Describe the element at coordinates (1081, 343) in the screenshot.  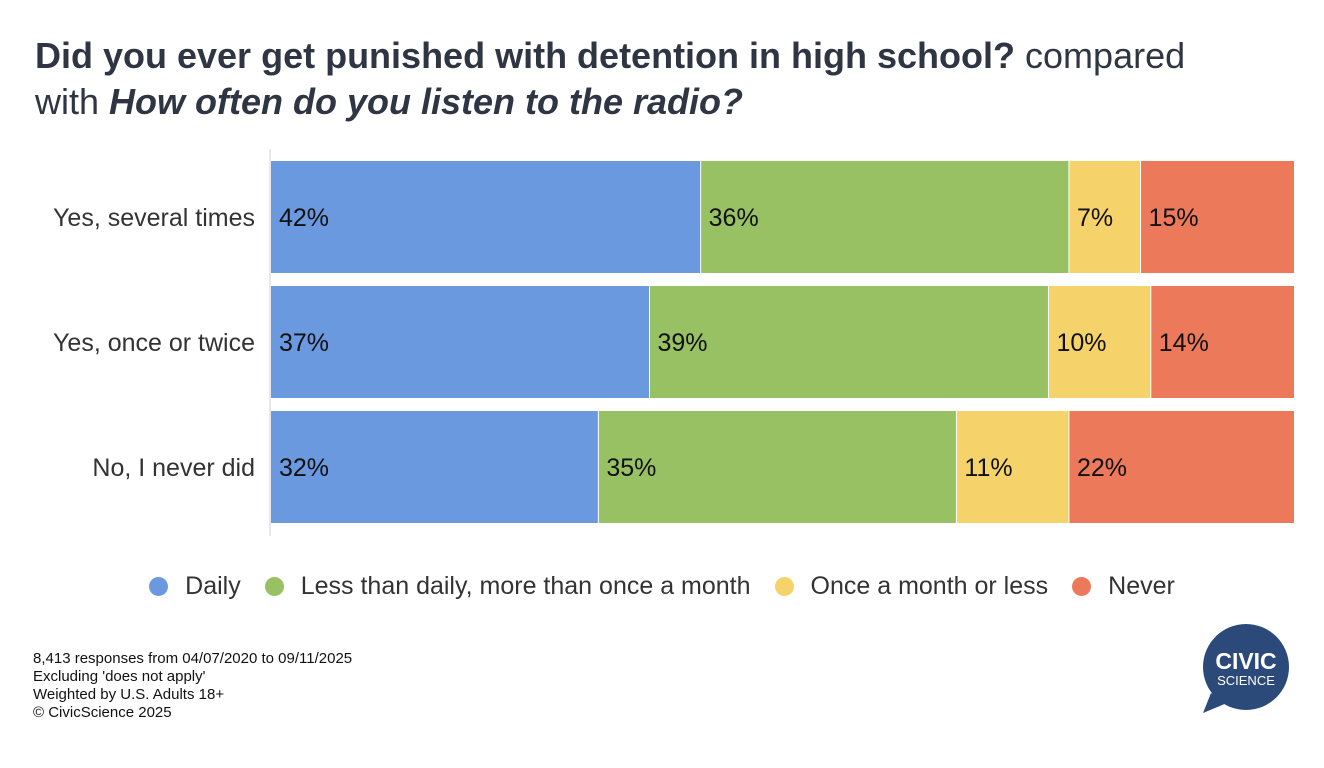
I see `data-label-yes-once-or-twice-once-a-month-or-less: 10%` at that location.